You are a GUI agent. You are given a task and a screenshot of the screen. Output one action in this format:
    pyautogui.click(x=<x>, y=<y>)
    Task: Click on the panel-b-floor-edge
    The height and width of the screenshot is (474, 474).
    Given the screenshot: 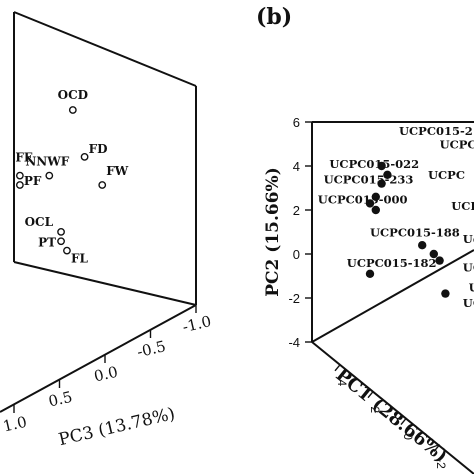 What is the action you would take?
    pyautogui.click(x=392, y=296)
    